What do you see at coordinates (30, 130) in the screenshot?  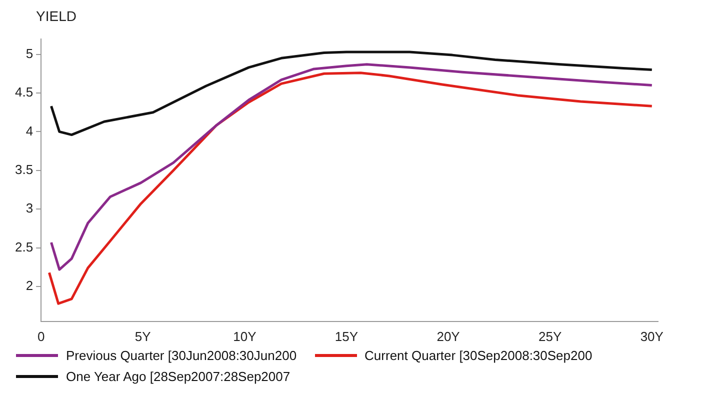 I see `y-tick-label: 4` at bounding box center [30, 130].